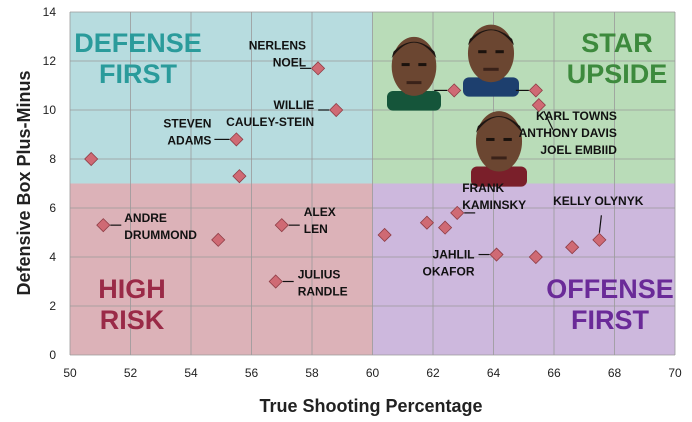 This screenshot has width=692, height=422. What do you see at coordinates (610, 289) in the screenshot?
I see `quadrant-label-offense-first: OFFENSE` at bounding box center [610, 289].